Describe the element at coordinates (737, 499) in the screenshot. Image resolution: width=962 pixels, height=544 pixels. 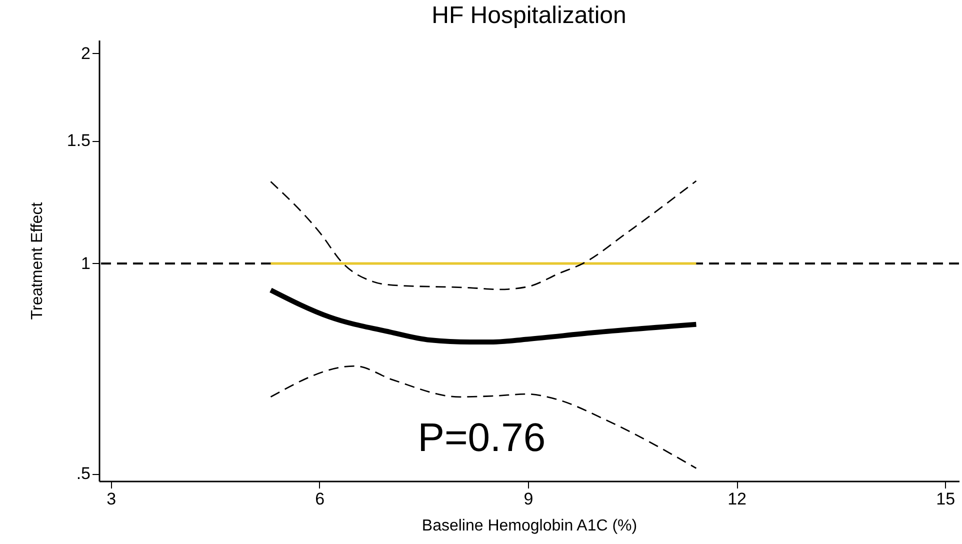
I see `x-tick-label: 12` at that location.